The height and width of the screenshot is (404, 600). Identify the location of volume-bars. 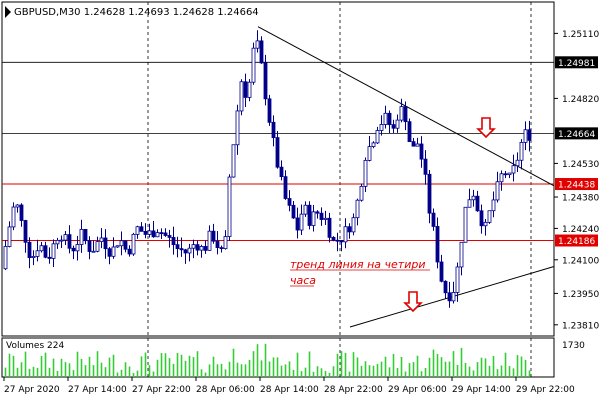
(267, 360).